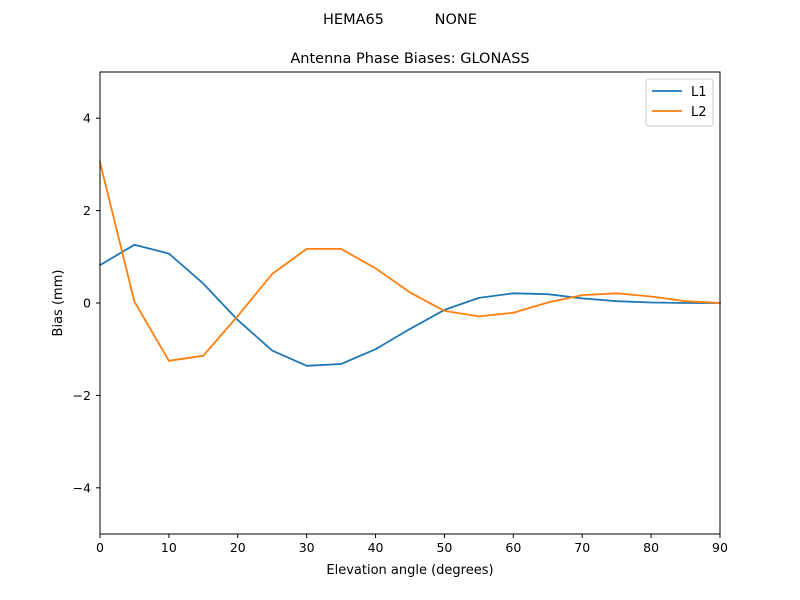 Image resolution: width=800 pixels, height=600 pixels. I want to click on x-tick-label: 10, so click(169, 547).